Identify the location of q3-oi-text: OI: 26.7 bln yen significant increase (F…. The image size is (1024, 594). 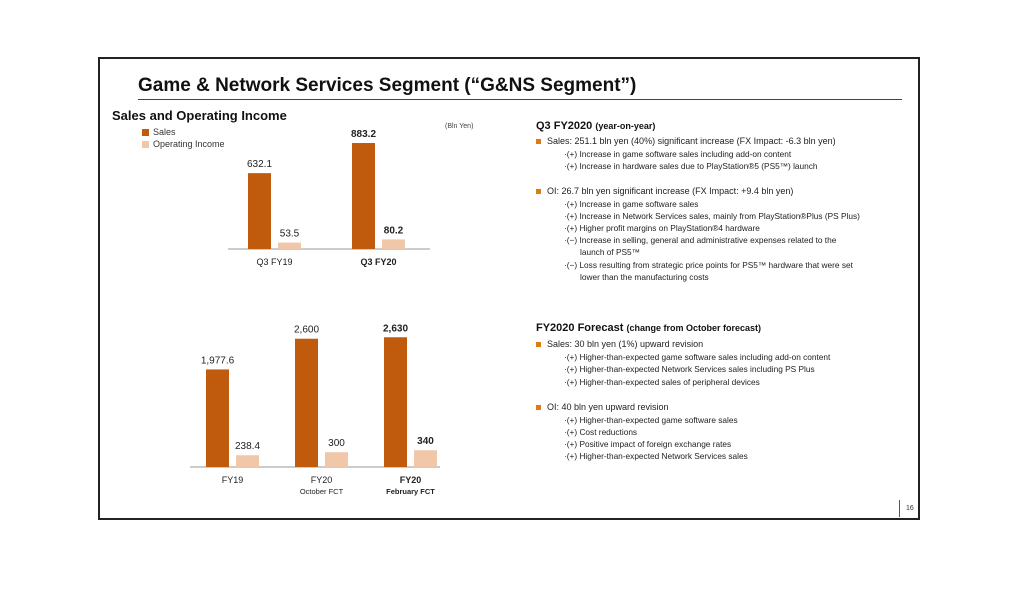
(670, 191).